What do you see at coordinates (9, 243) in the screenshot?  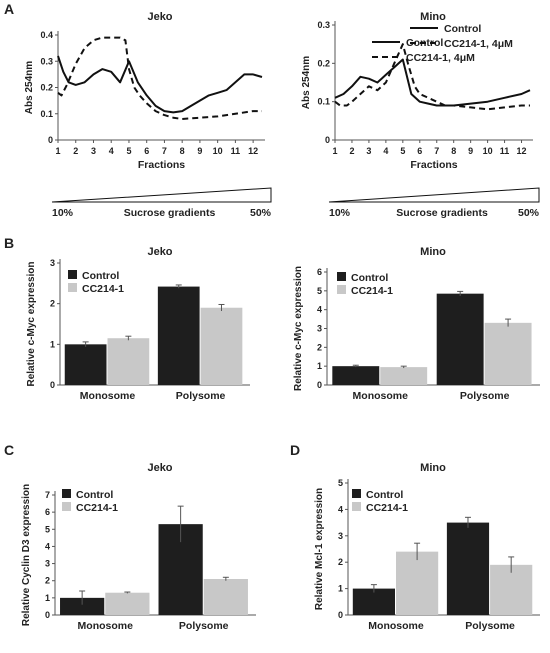 I see `panel-label-b: B` at bounding box center [9, 243].